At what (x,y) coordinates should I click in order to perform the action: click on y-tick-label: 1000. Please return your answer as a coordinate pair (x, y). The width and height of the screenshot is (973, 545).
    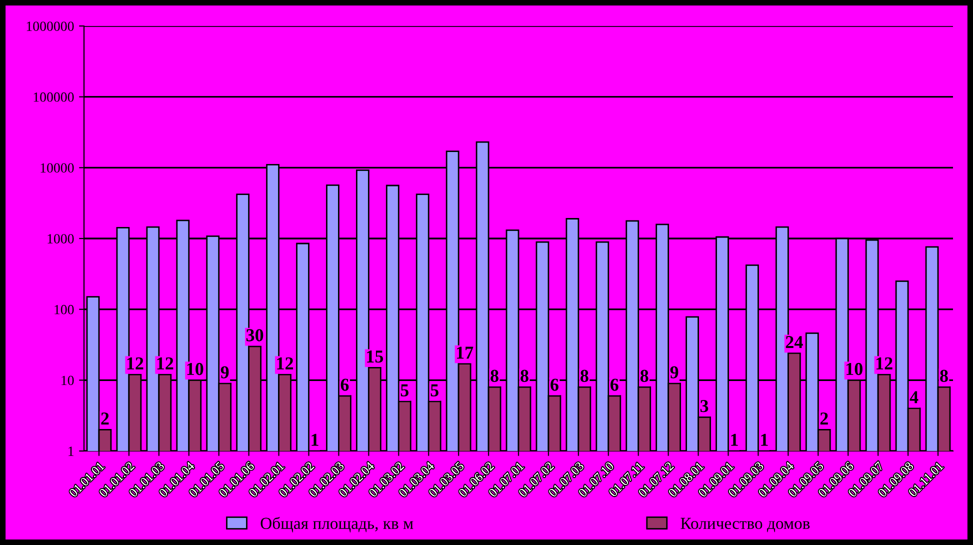
    Looking at the image, I should click on (61, 239).